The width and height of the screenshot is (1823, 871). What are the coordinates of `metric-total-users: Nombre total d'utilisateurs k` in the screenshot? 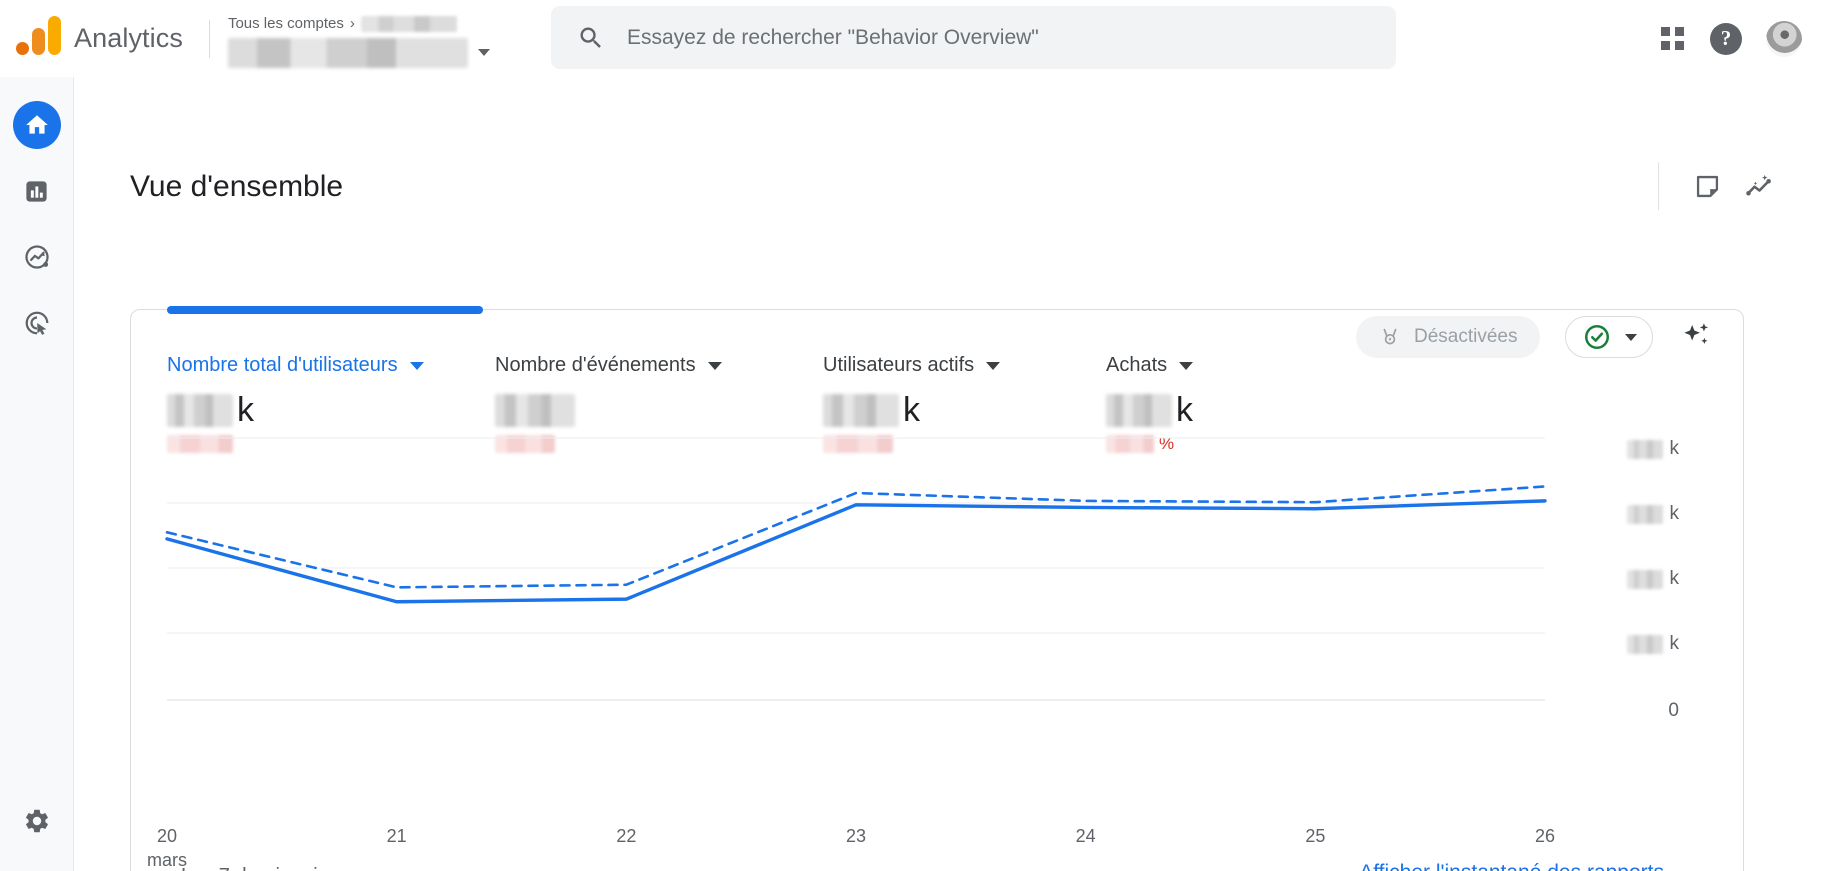 It's located at (295, 404).